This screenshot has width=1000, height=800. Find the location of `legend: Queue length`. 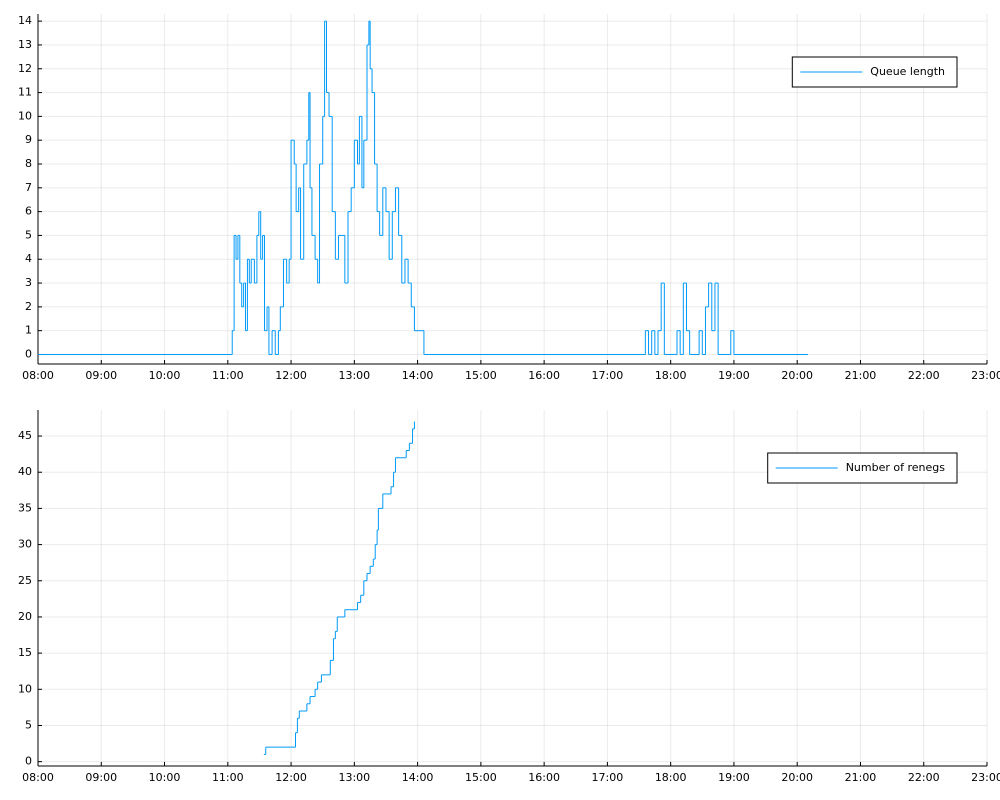

legend: Queue length is located at coordinates (874, 72).